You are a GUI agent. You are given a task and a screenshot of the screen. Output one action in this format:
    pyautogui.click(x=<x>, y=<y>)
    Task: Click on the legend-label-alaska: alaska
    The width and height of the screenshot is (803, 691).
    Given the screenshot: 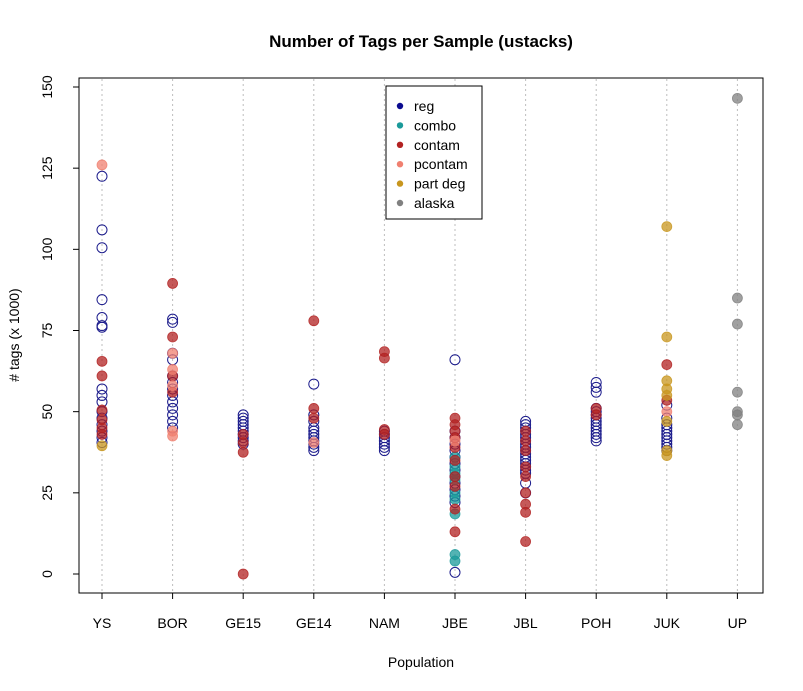 What is the action you would take?
    pyautogui.click(x=434, y=203)
    